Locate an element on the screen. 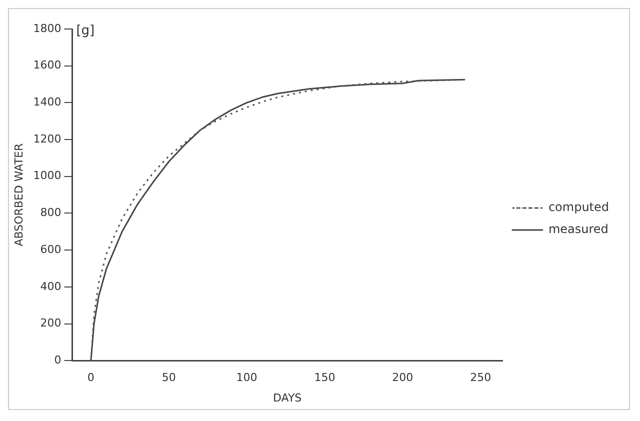 This screenshot has width=640, height=421. x-tick-label: 0 is located at coordinates (90, 377).